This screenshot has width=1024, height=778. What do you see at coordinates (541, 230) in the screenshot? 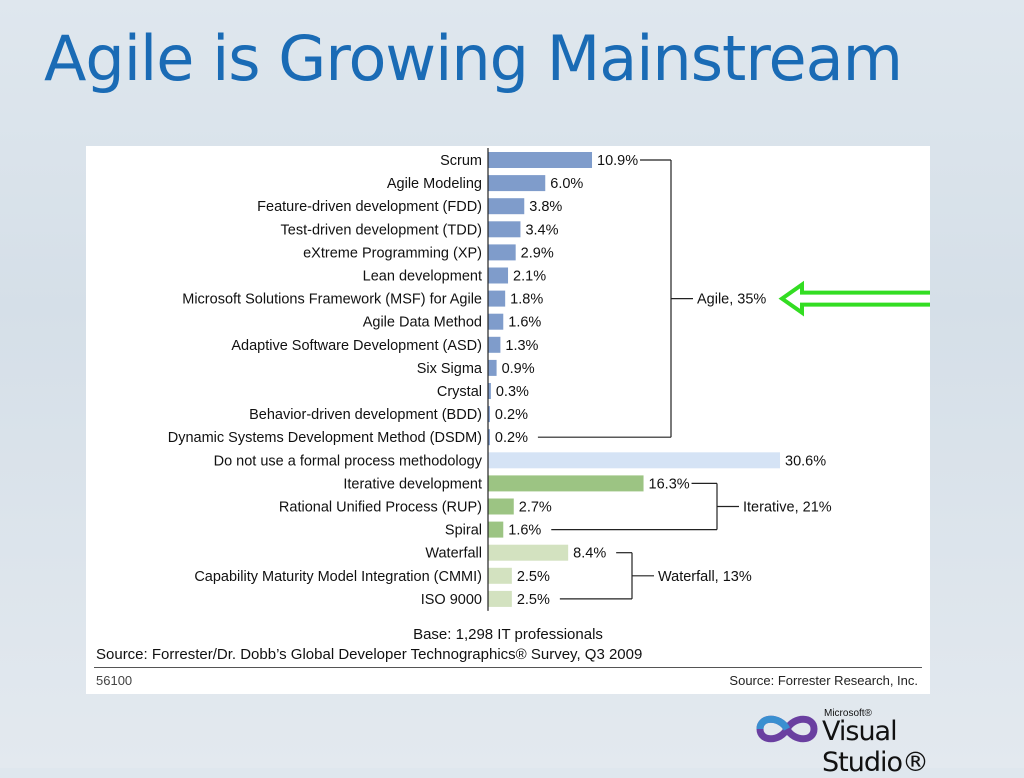
I see `value-label: 3.4%` at bounding box center [541, 230].